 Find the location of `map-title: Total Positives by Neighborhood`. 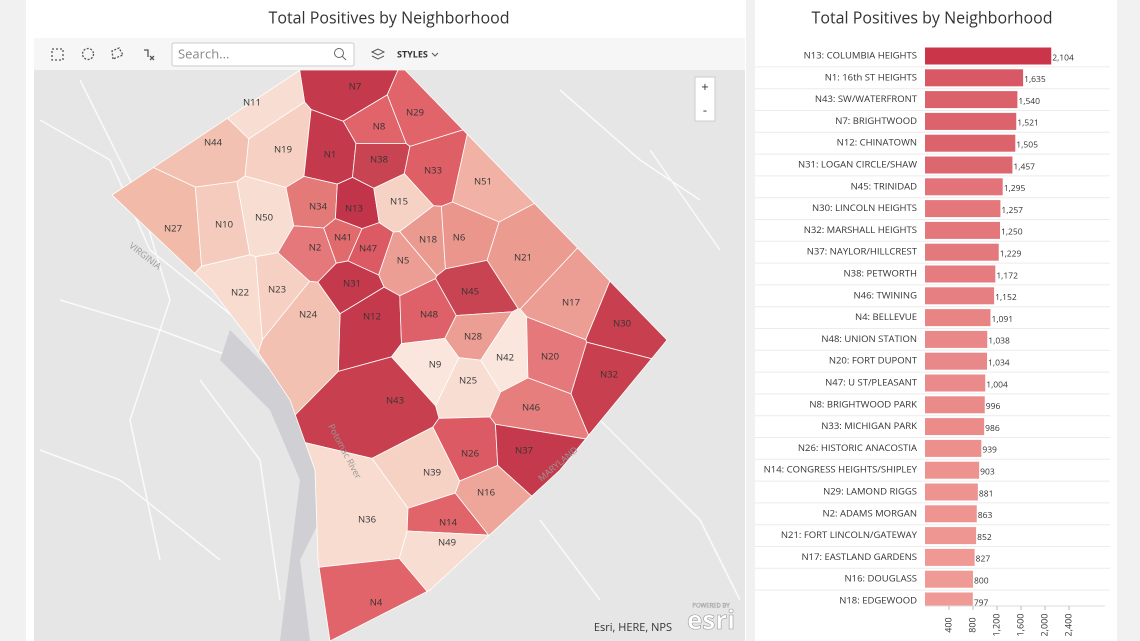

map-title: Total Positives by Neighborhood is located at coordinates (389, 17).